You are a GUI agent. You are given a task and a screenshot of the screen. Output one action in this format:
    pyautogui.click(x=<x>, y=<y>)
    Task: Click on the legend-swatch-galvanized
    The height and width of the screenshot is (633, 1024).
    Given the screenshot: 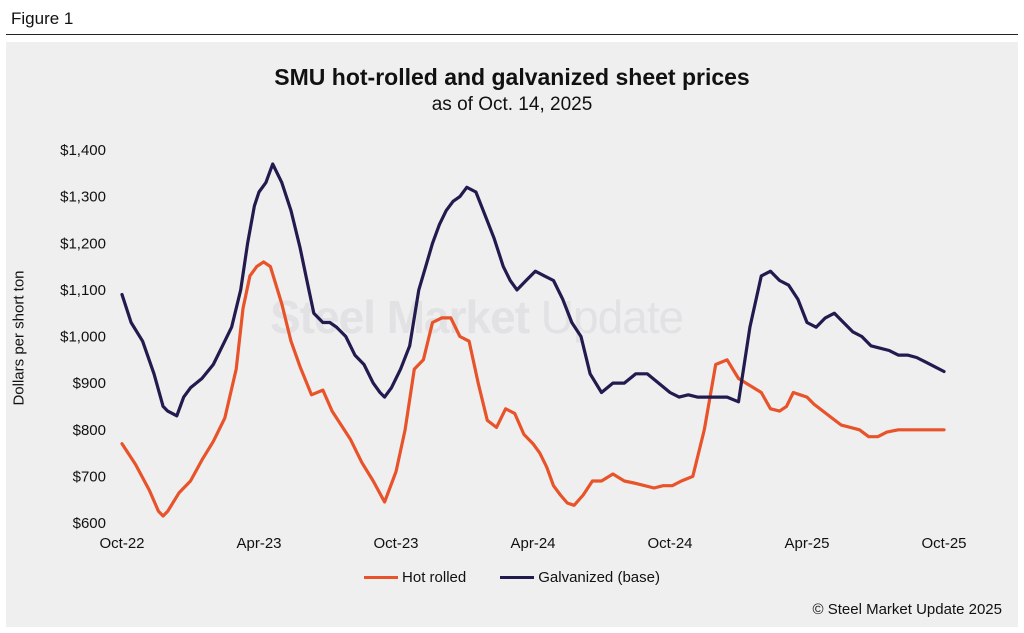 What is the action you would take?
    pyautogui.click(x=517, y=577)
    